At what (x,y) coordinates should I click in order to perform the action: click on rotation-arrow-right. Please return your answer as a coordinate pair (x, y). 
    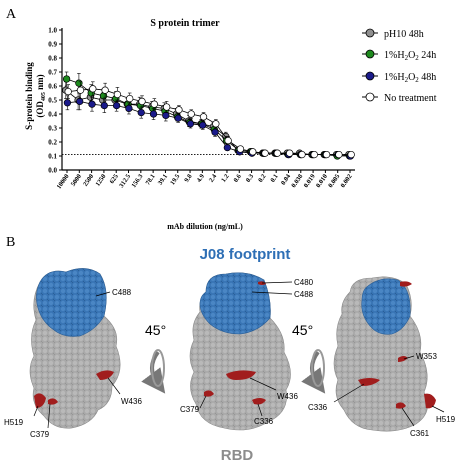
    Looking at the image, I should click on (313, 371).